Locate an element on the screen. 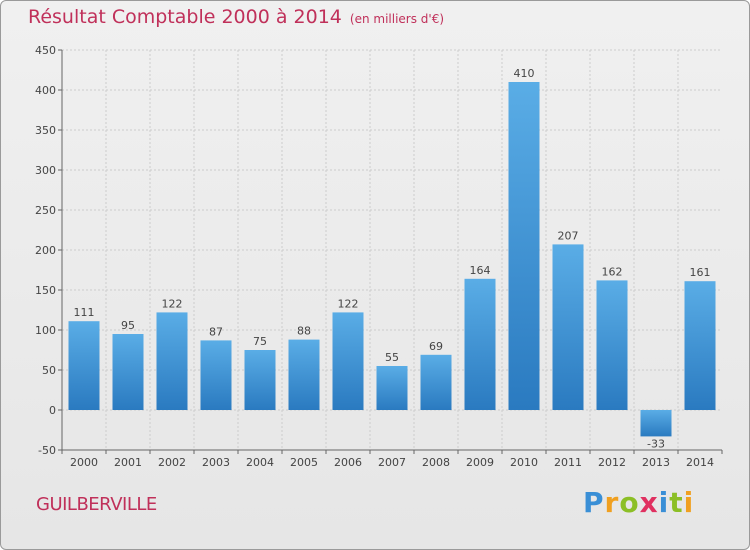 The width and height of the screenshot is (750, 550). x-tick-label: 2007 is located at coordinates (392, 462).